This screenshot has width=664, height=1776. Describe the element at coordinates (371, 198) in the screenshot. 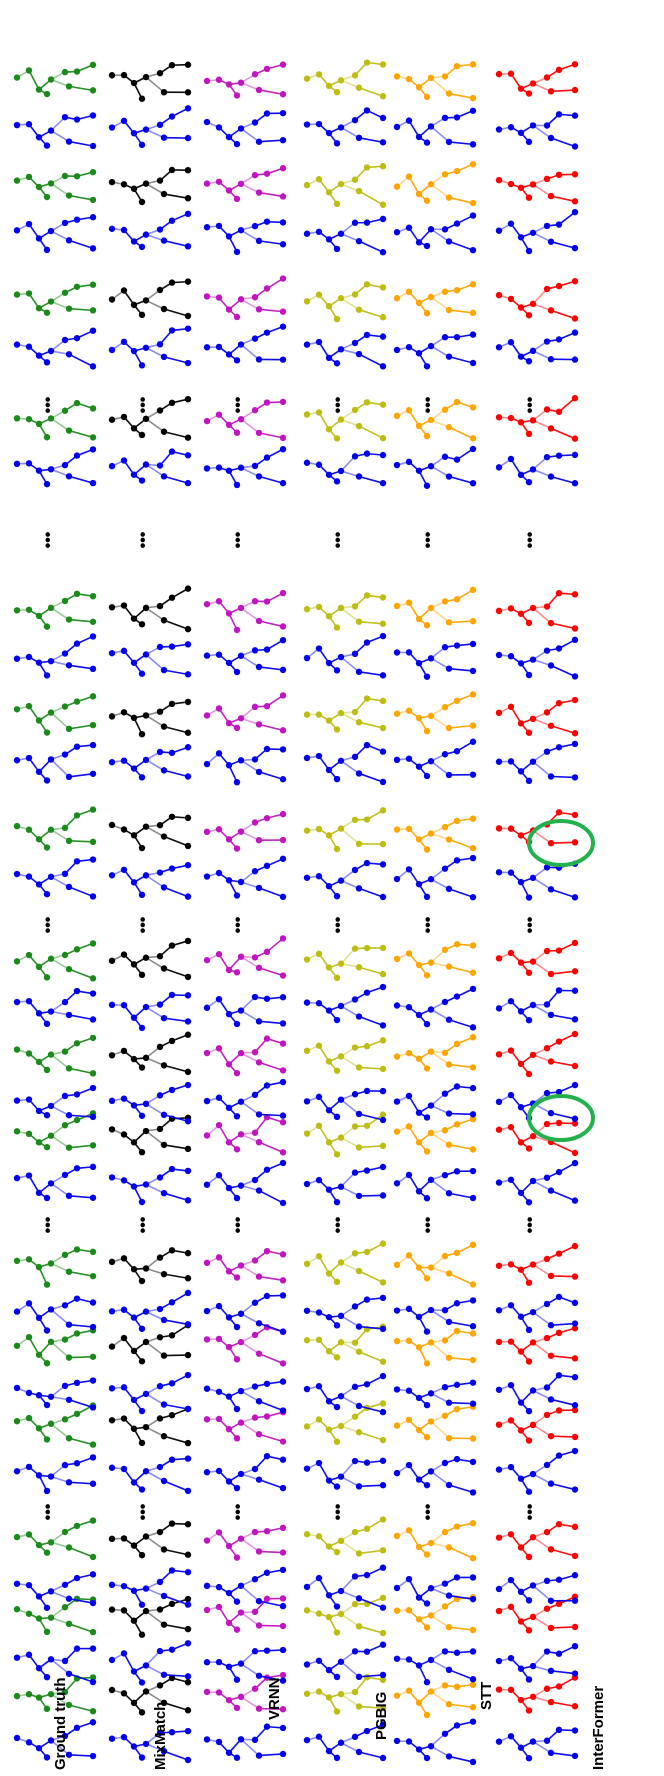

I see `pose-pgbig-bone` at that location.